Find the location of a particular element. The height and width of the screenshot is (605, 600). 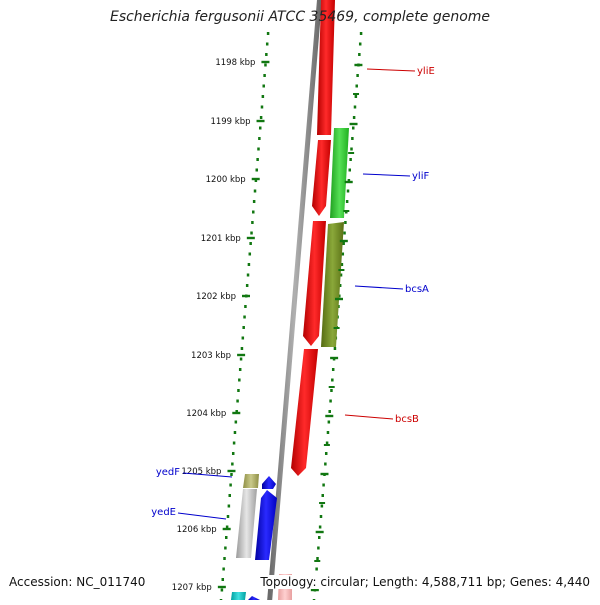

gene-arrow-reverse is located at coordinates (269, 482).